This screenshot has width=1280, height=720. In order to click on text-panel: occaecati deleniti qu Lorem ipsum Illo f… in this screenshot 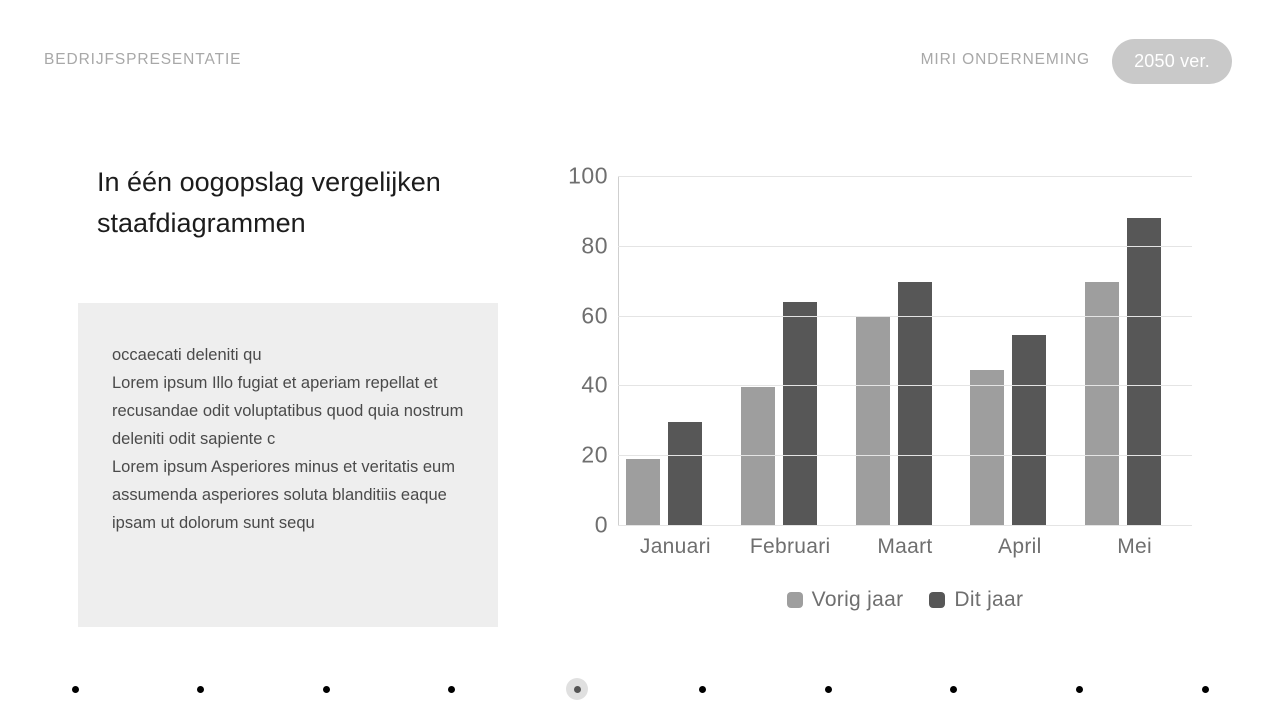, I will do `click(288, 465)`.